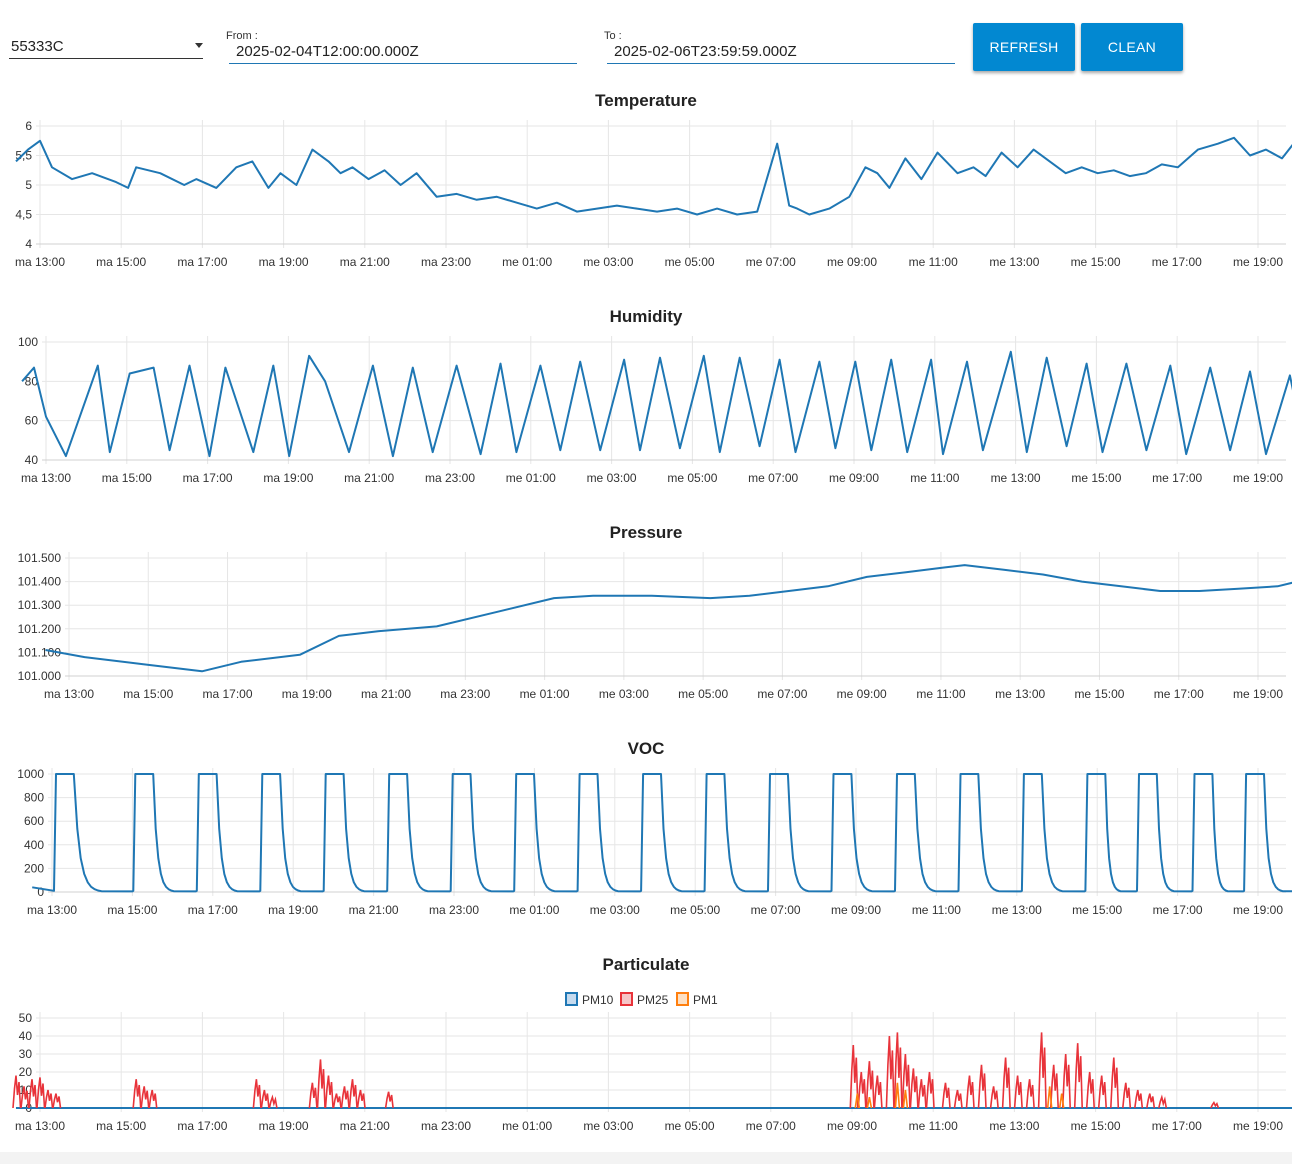  I want to click on toolbar: 55333C From : To : REFRESH CLEAN, so click(646, 40).